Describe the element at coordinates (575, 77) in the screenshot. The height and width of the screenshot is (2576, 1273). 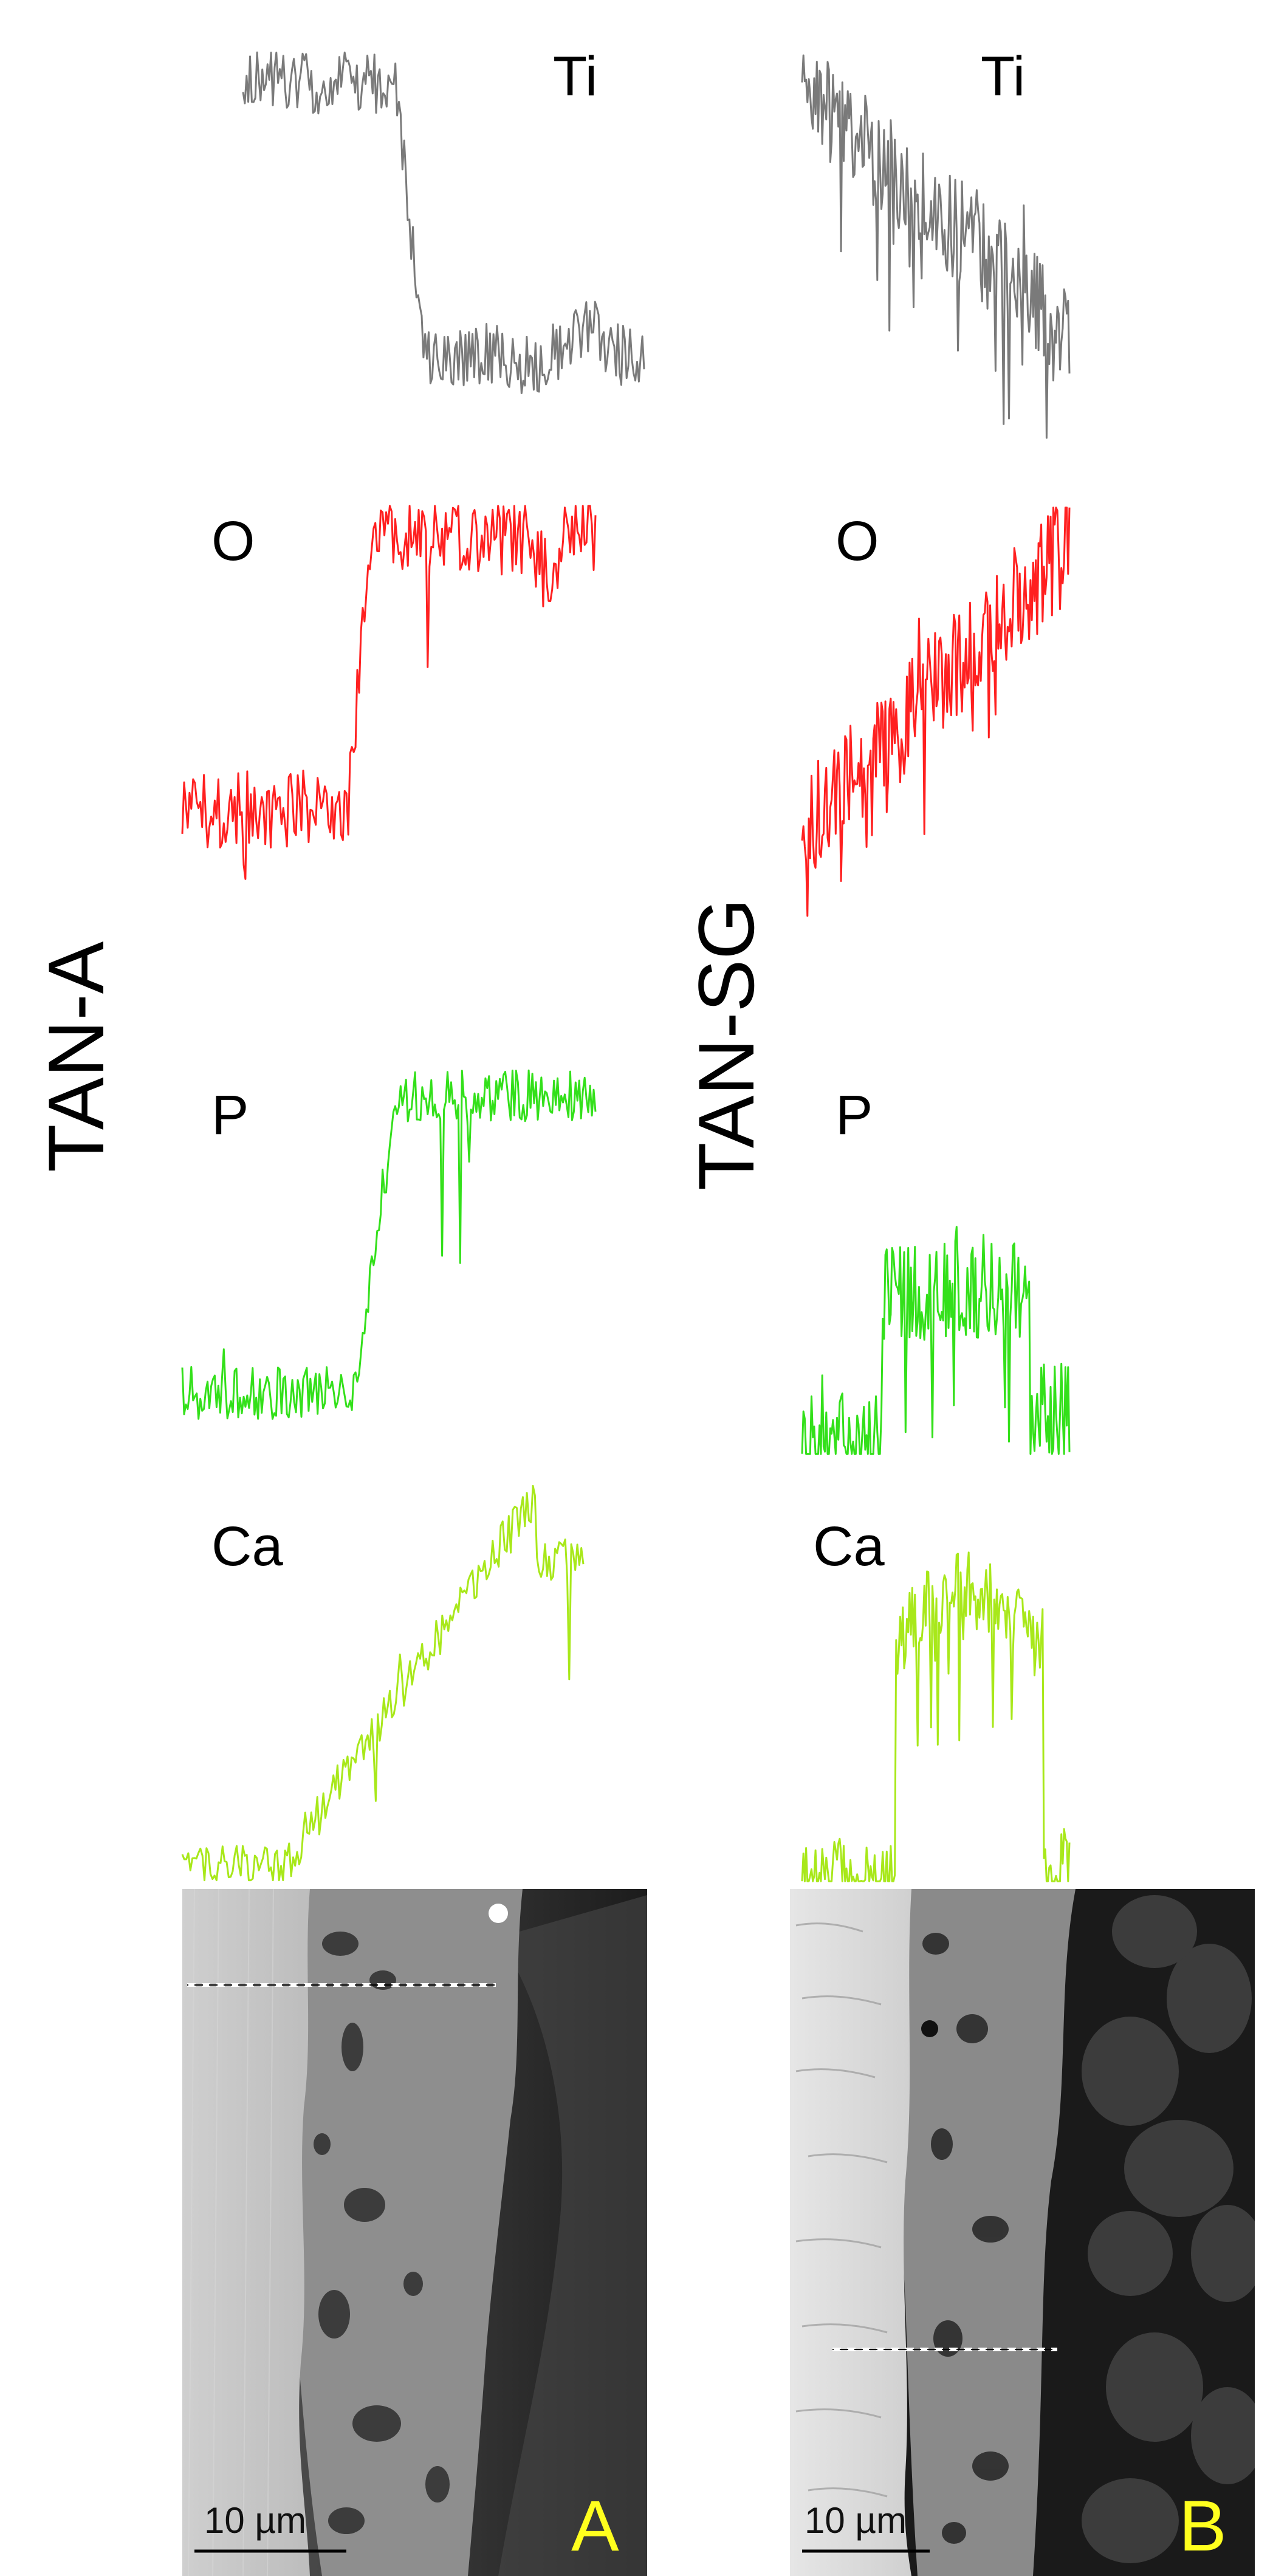
I see `element-label-ti-a: Ti` at that location.